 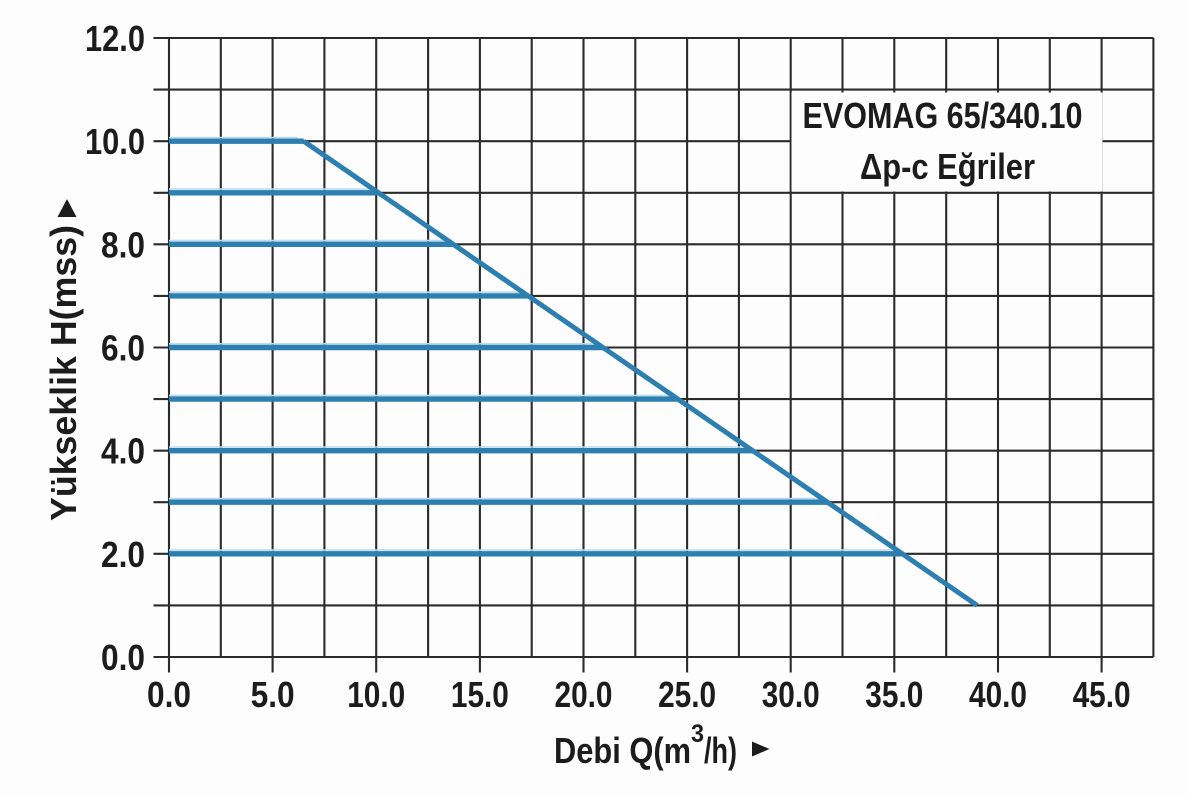 What do you see at coordinates (622, 750) in the screenshot?
I see `svg-text: Debi Q(m` at bounding box center [622, 750].